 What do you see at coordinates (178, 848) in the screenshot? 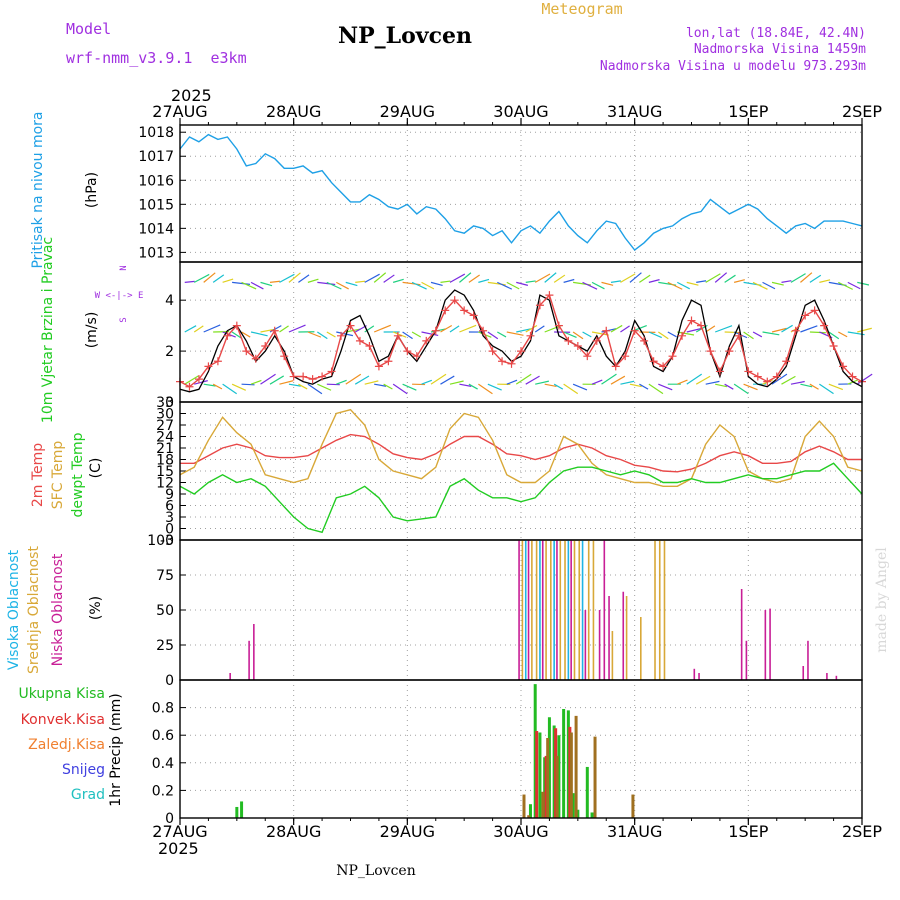
I see `year-bottom: 2025` at bounding box center [178, 848].